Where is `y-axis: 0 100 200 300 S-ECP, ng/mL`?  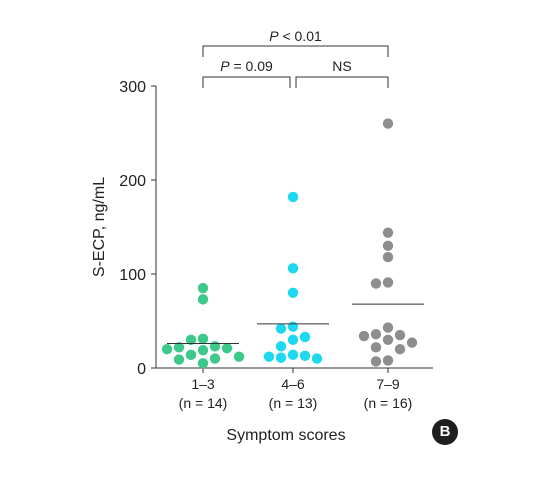 y-axis: 0 100 200 300 S-ECP, ng/mL is located at coordinates (124, 228).